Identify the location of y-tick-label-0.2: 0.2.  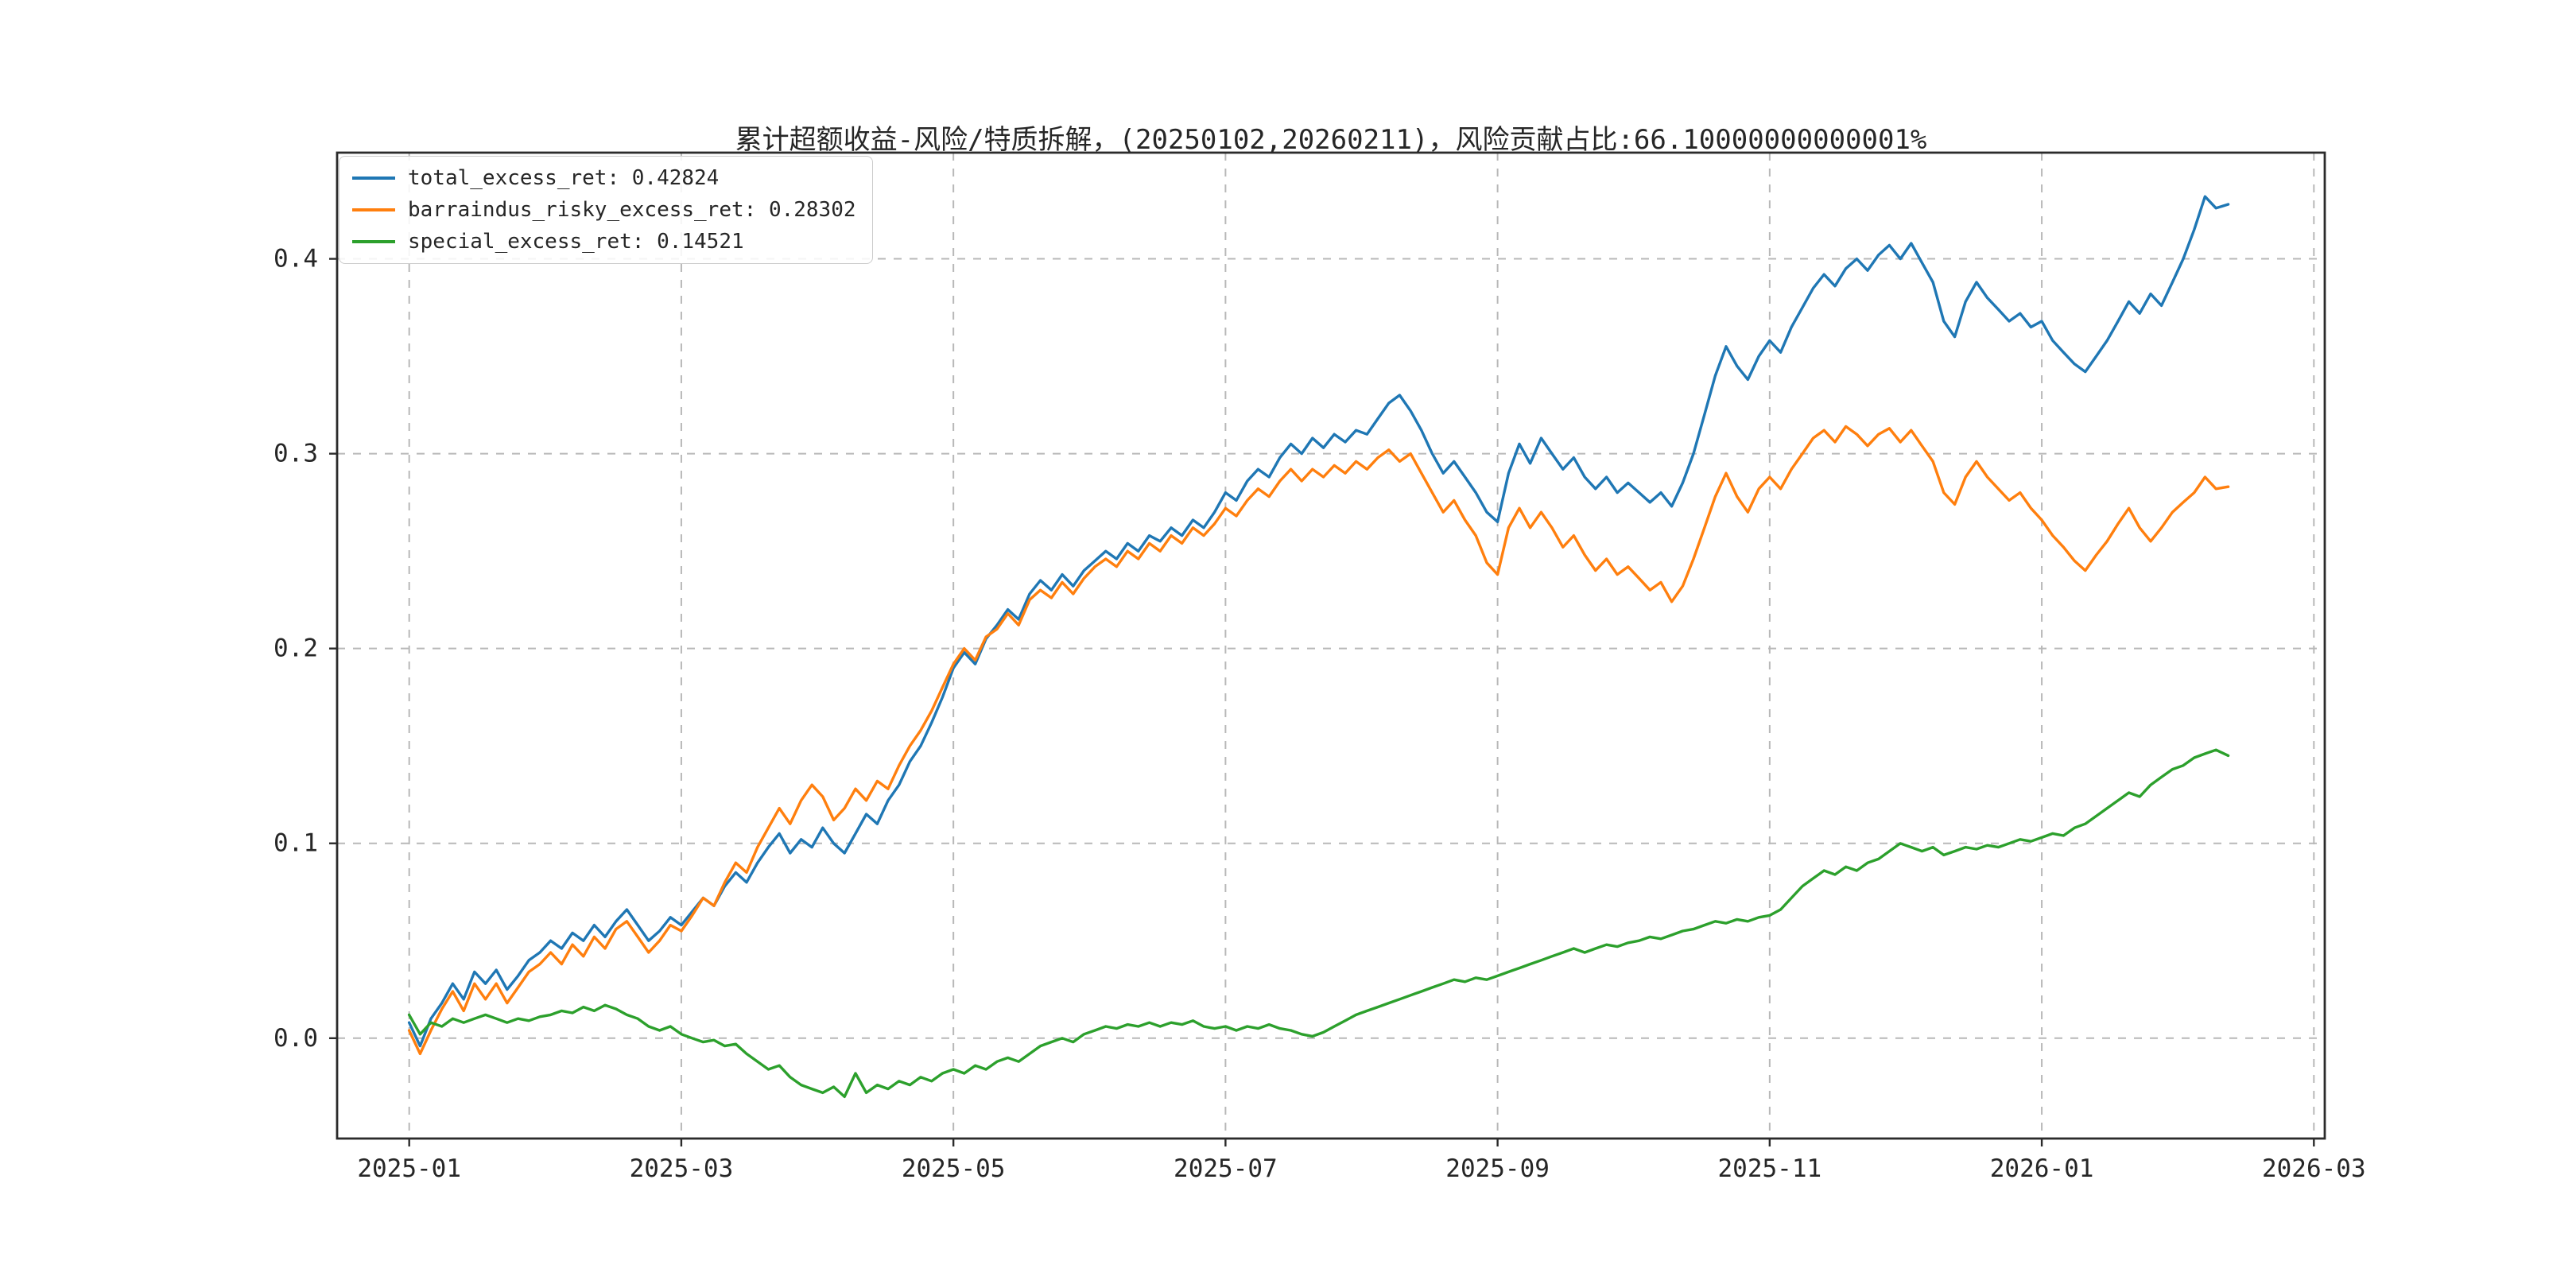
(296, 648).